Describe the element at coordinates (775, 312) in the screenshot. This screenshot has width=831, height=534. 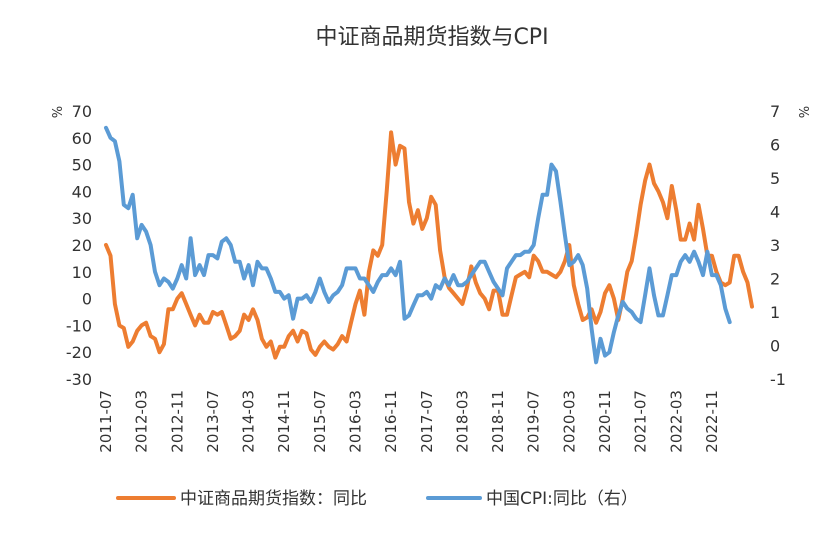
I see `y-right-tick-label: 1` at that location.